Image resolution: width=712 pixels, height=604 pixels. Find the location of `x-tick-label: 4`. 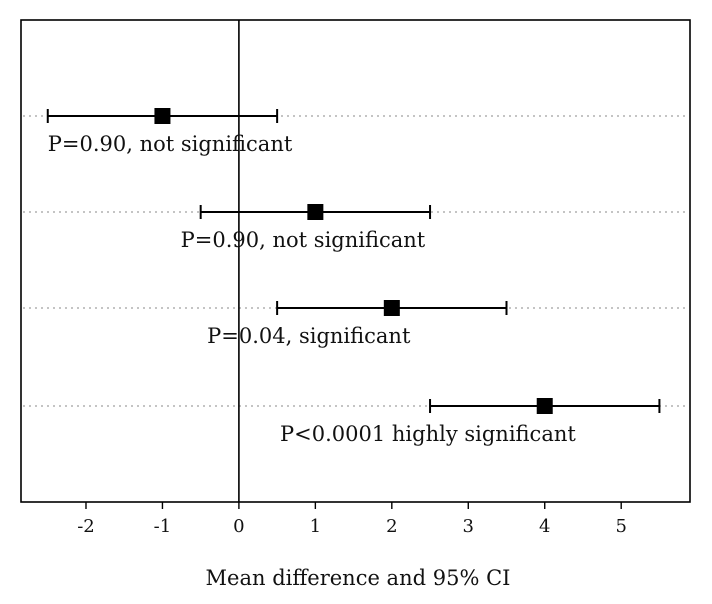

x-tick-label: 4 is located at coordinates (544, 526).